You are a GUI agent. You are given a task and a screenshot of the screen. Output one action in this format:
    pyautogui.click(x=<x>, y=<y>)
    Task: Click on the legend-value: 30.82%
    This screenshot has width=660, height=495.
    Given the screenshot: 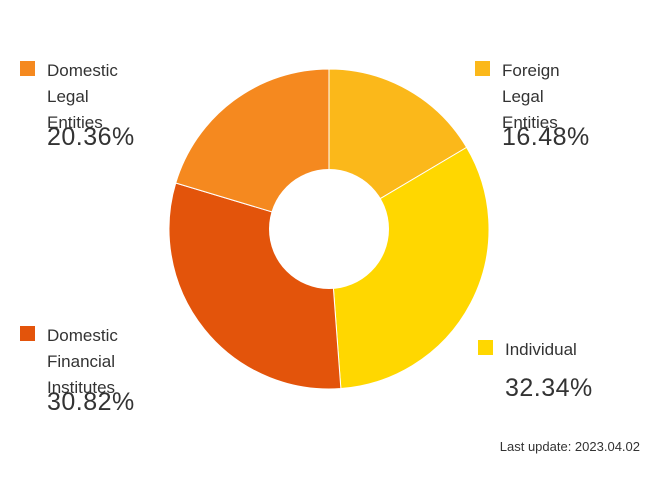 What is the action you would take?
    pyautogui.click(x=91, y=402)
    